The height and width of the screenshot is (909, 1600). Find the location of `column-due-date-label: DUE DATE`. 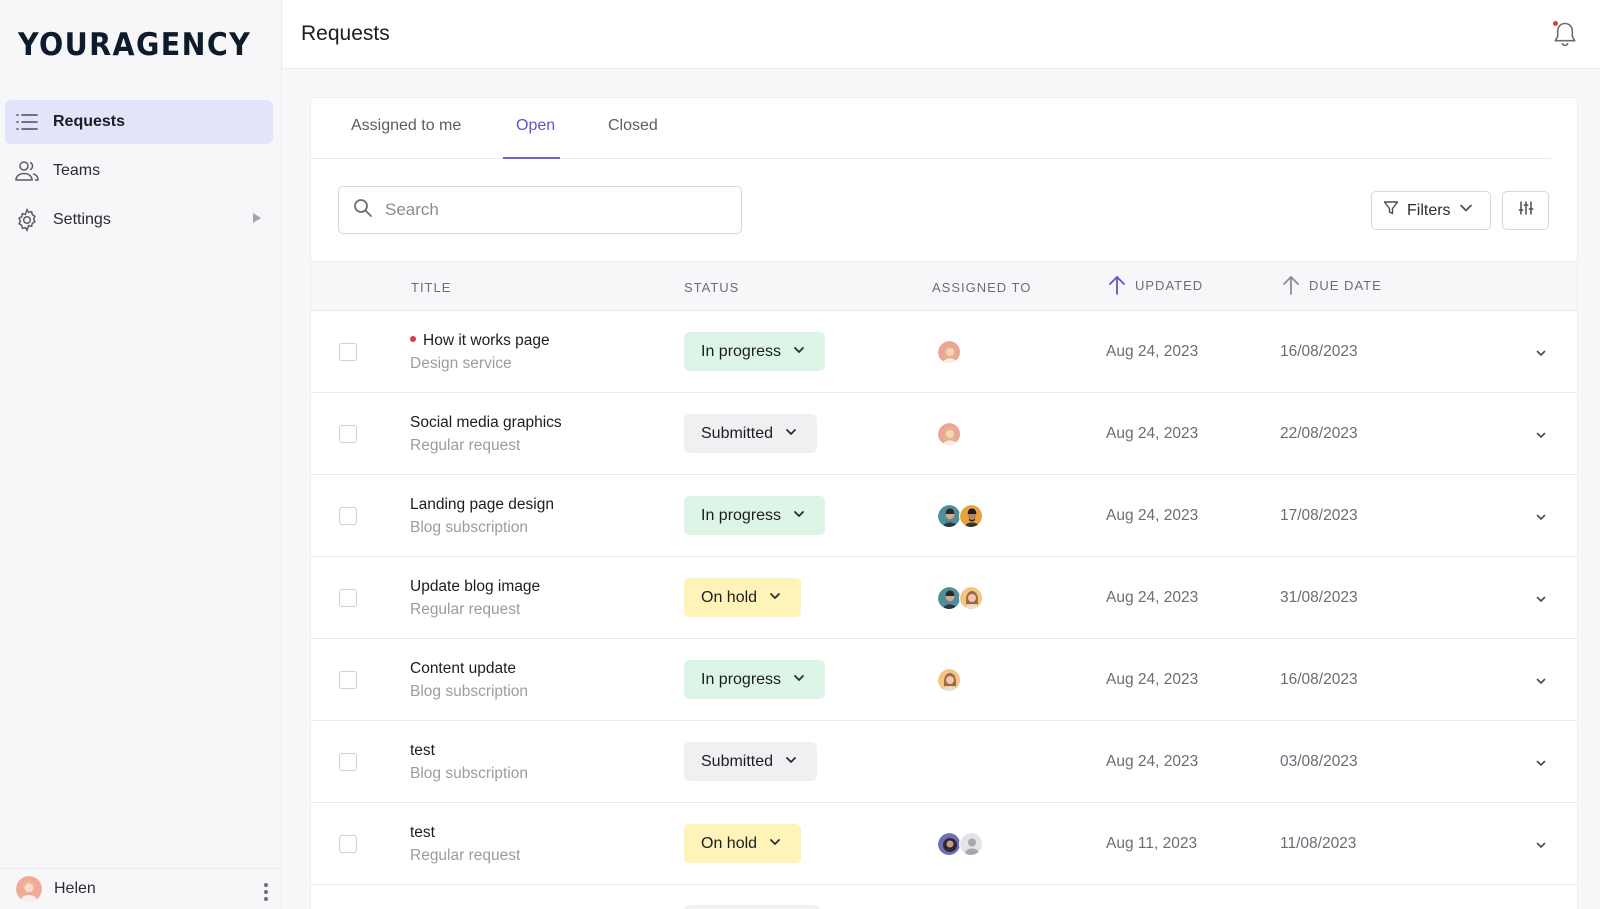

column-due-date-label: DUE DATE is located at coordinates (1345, 285).